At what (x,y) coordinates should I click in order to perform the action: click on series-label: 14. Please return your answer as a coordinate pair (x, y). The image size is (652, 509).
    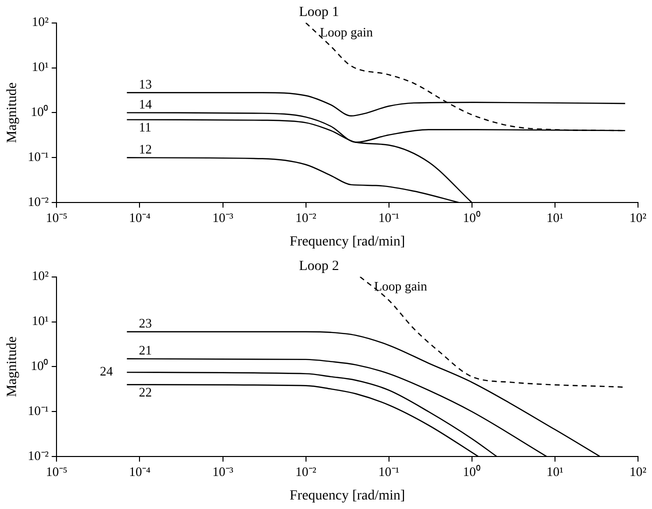
    Looking at the image, I should click on (145, 104).